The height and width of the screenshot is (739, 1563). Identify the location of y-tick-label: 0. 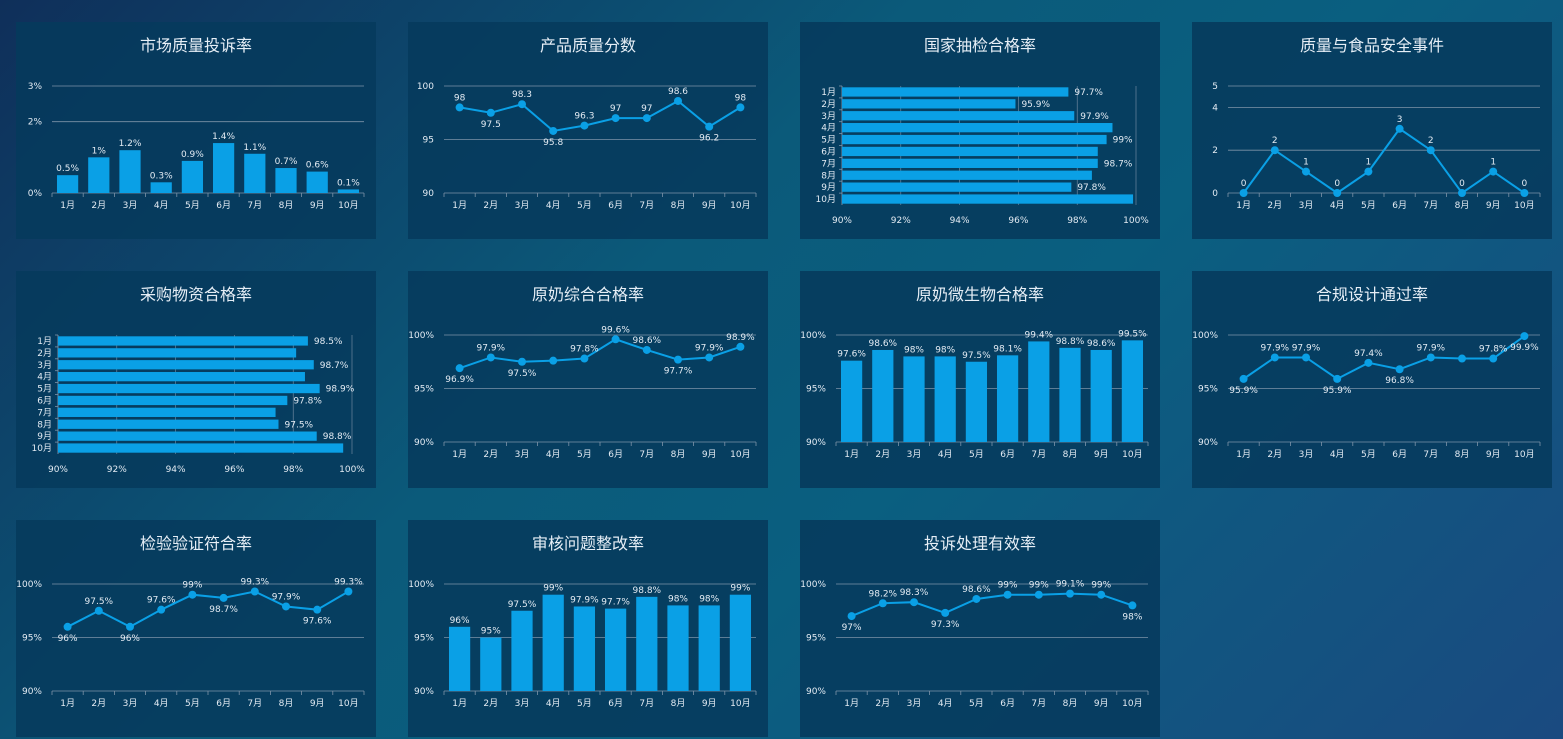
(1215, 194).